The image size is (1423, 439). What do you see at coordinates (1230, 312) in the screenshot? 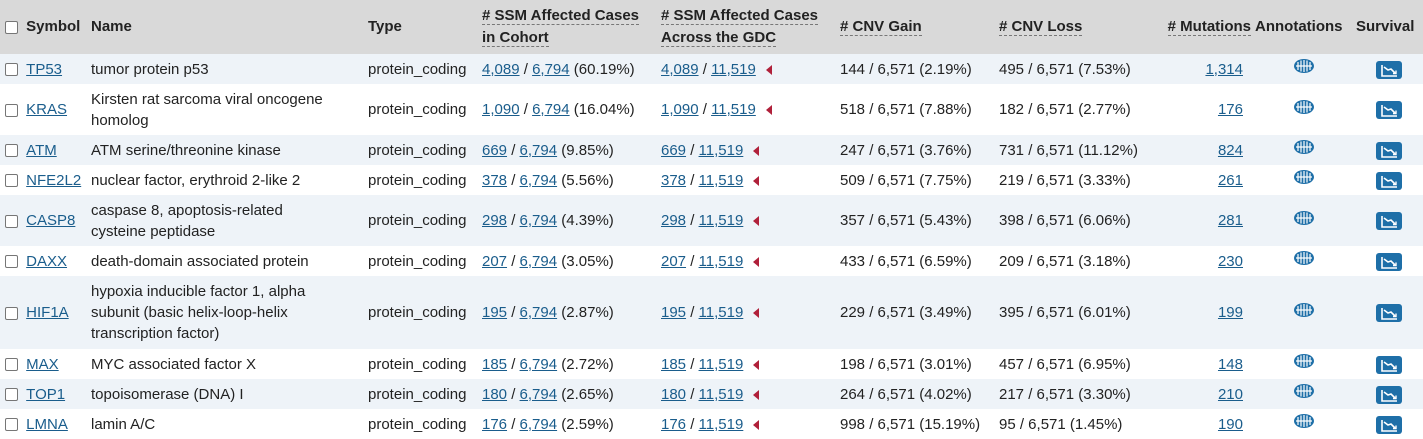
I see `mutations-count-link: 199` at bounding box center [1230, 312].